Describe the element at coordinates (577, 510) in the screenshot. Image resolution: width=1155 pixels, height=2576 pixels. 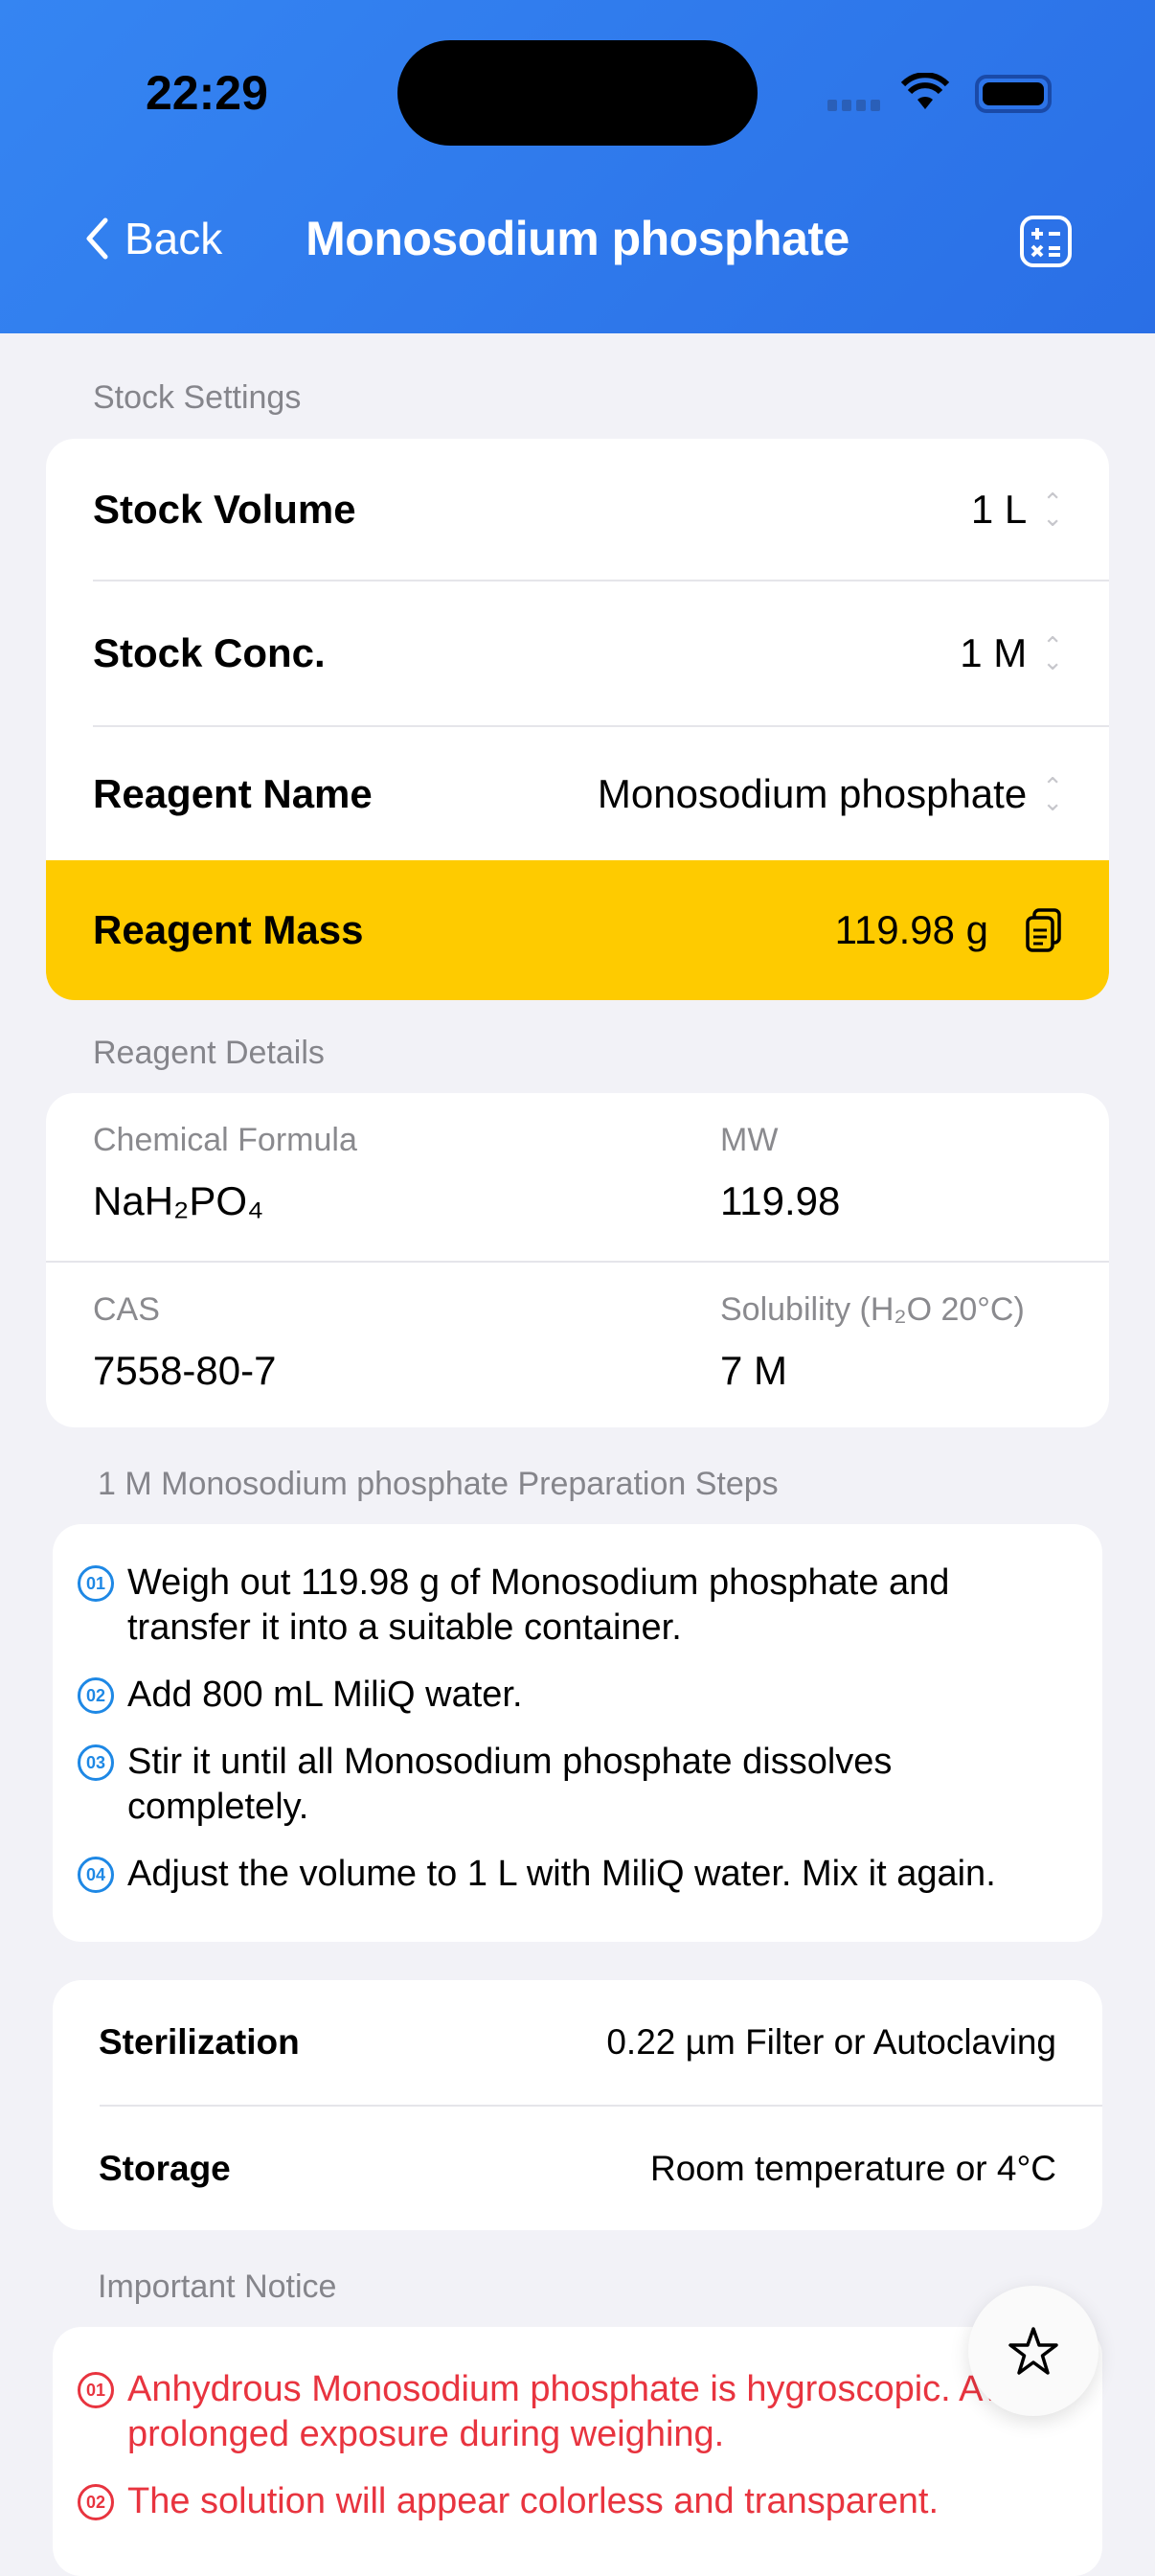
I see `stock-volume-picker: Stock Volume 1 L ⌃ ⌄` at that location.